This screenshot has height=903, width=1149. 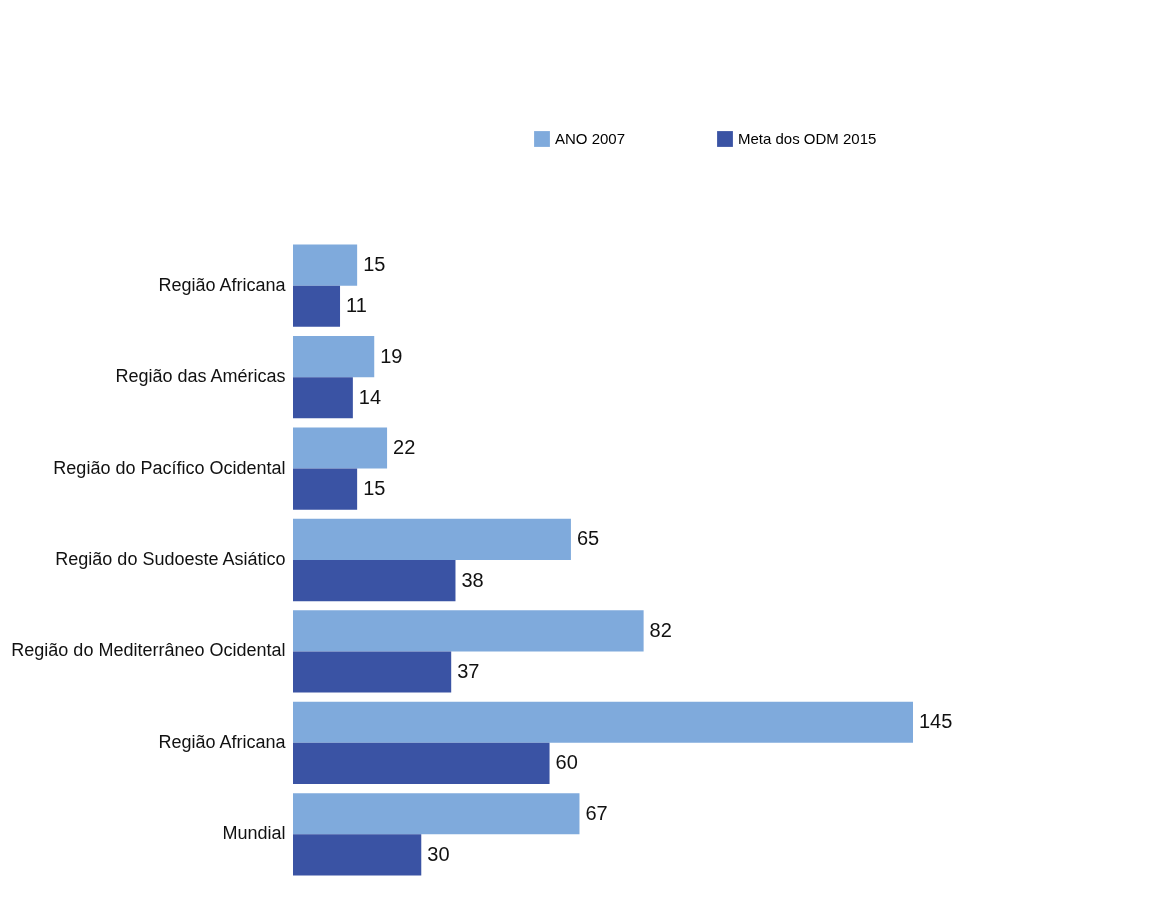 I want to click on y-tick-label: Região do Pacífico Ocidental, so click(x=169, y=467).